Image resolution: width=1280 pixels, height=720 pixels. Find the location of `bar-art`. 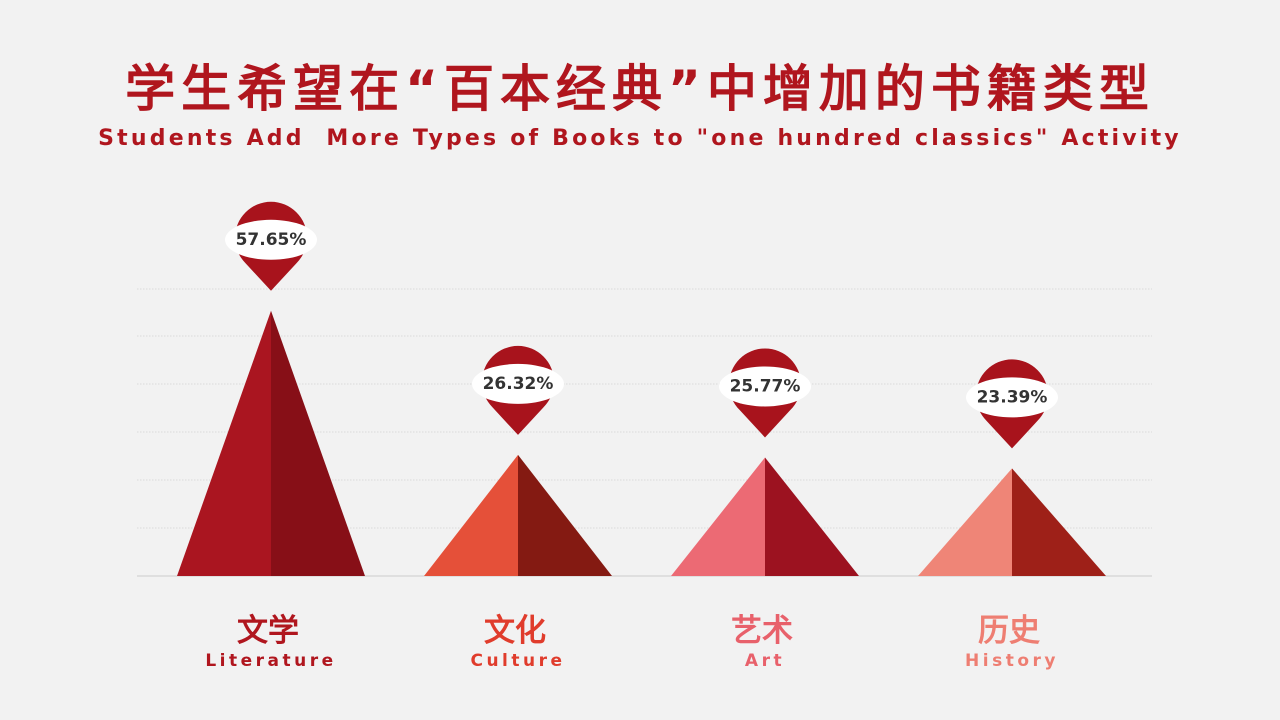

bar-art is located at coordinates (765, 516).